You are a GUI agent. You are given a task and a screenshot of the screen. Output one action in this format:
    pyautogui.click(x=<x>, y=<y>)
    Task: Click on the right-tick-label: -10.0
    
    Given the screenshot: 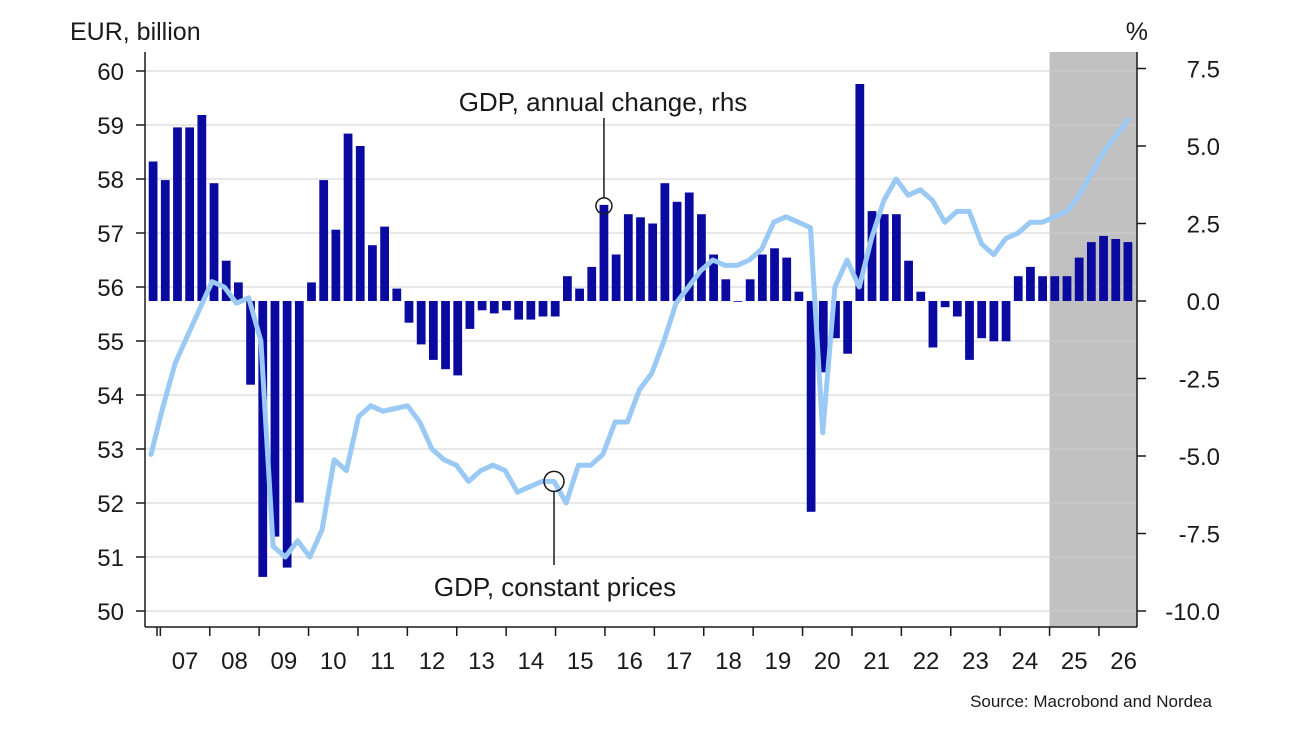 What is the action you would take?
    pyautogui.click(x=1192, y=612)
    